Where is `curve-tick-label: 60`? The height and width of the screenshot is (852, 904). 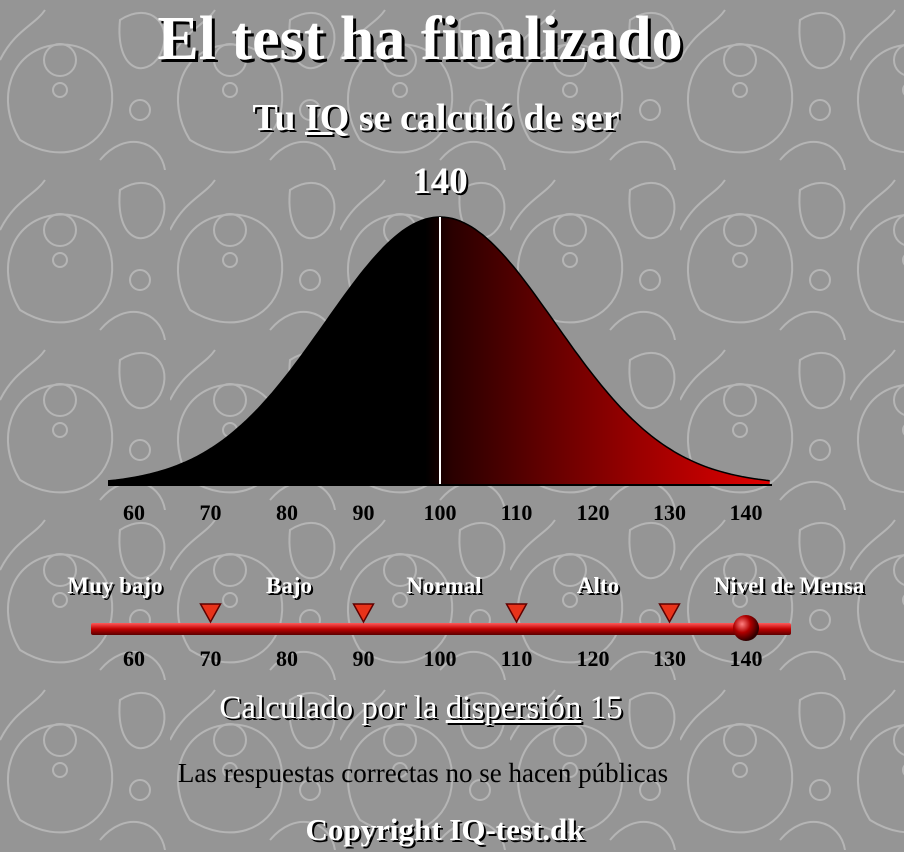 curve-tick-label: 60 is located at coordinates (134, 512).